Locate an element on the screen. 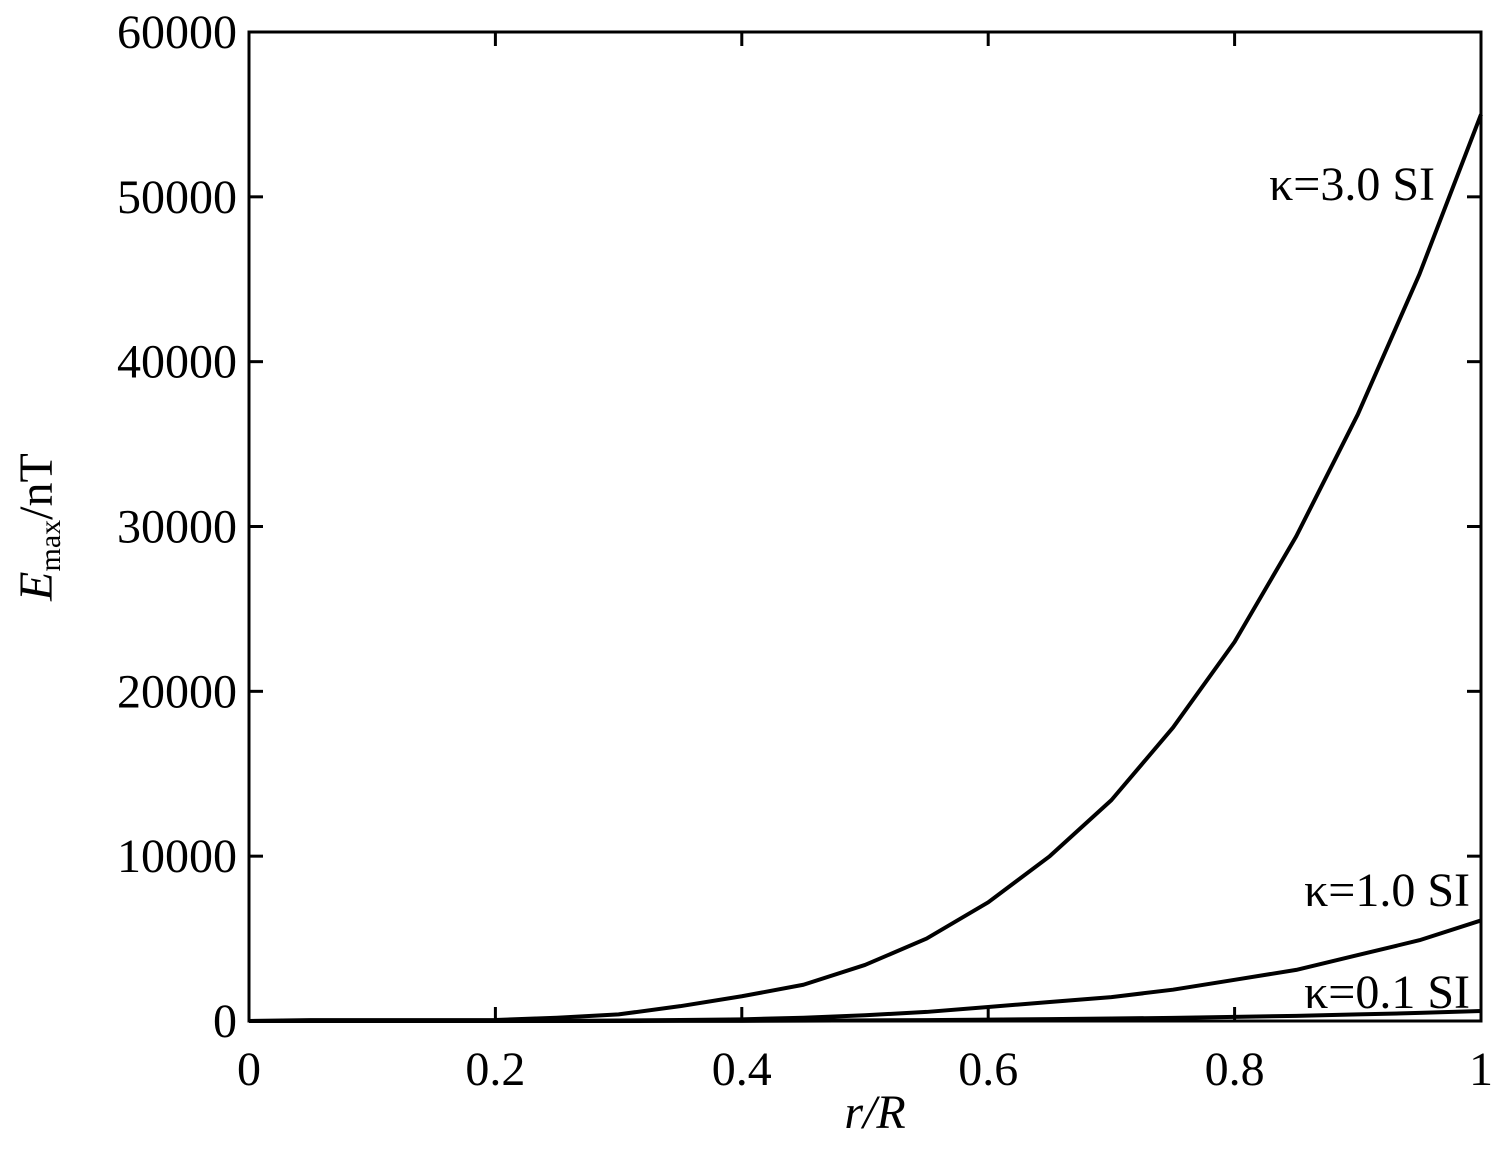  y-tick-label: 40000 is located at coordinates (177, 362).